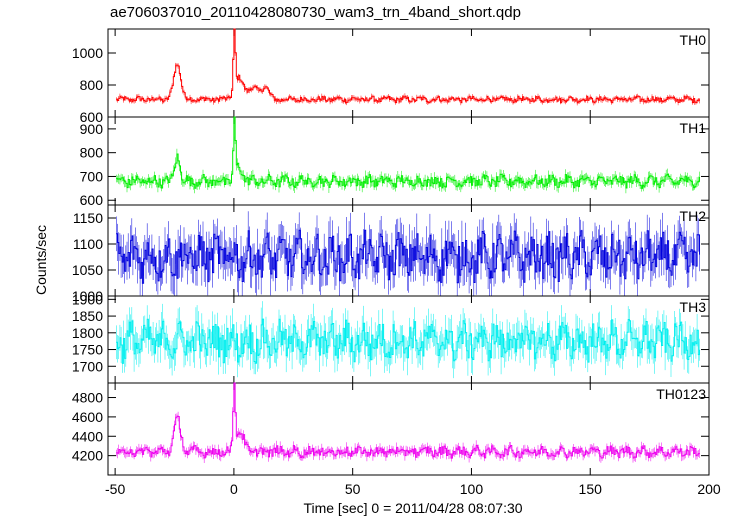 The height and width of the screenshot is (516, 731). Describe the element at coordinates (87, 436) in the screenshot. I see `y-tick-label-TH0123: 4400` at that location.